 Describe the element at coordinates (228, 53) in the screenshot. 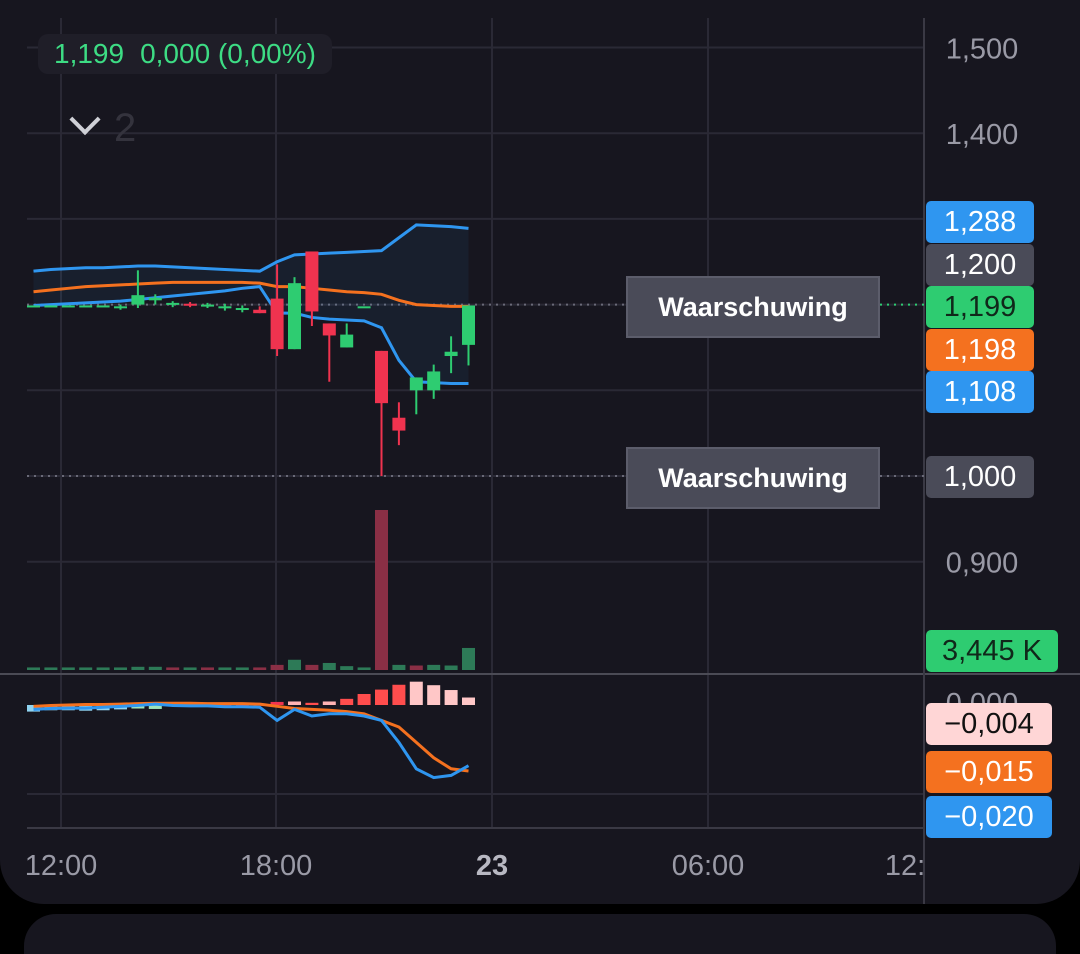

I see `price-change: 0,000 (0,00%)` at that location.